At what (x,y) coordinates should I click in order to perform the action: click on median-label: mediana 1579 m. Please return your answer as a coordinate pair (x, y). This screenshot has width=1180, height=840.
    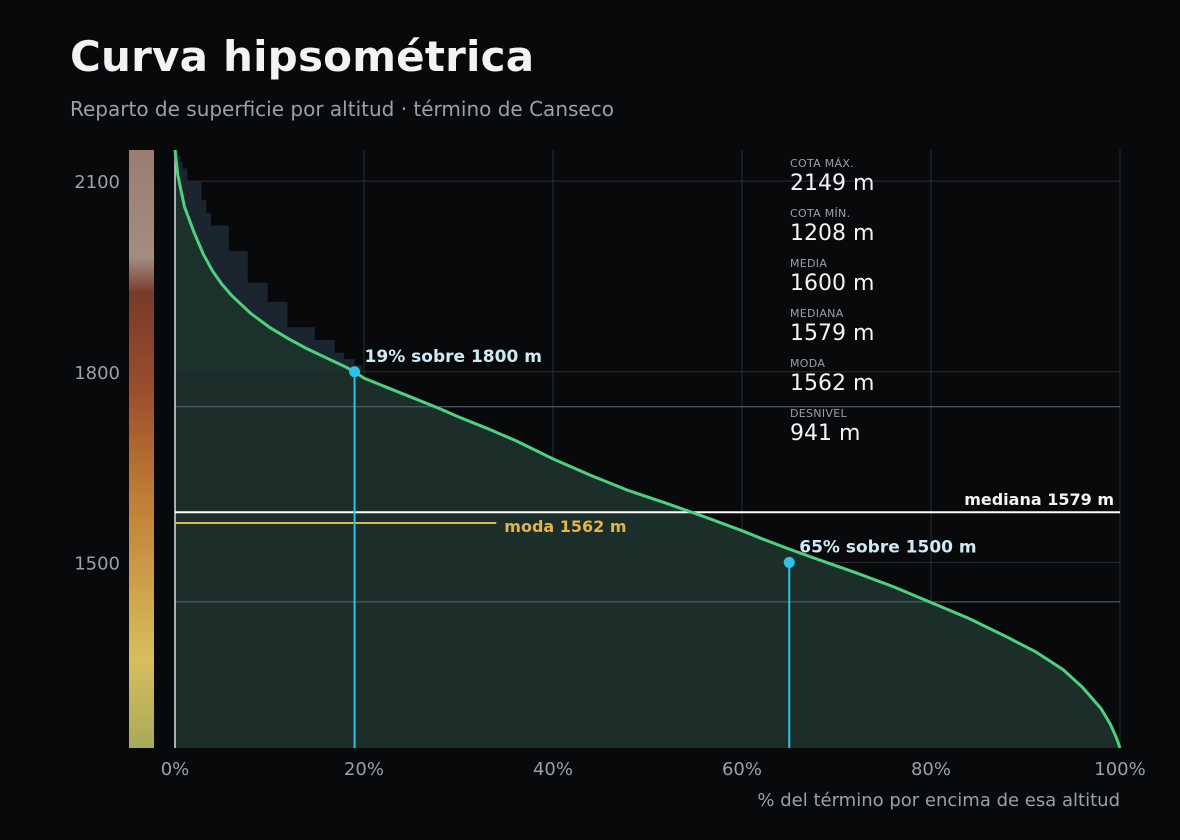
    Looking at the image, I should click on (1039, 499).